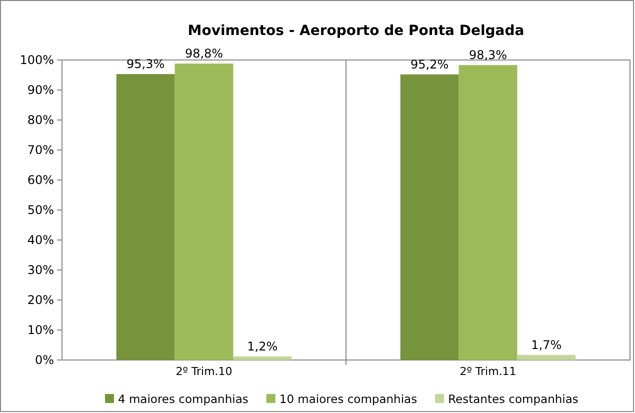 The height and width of the screenshot is (413, 635). I want to click on y-tick-label: 30%, so click(40, 269).